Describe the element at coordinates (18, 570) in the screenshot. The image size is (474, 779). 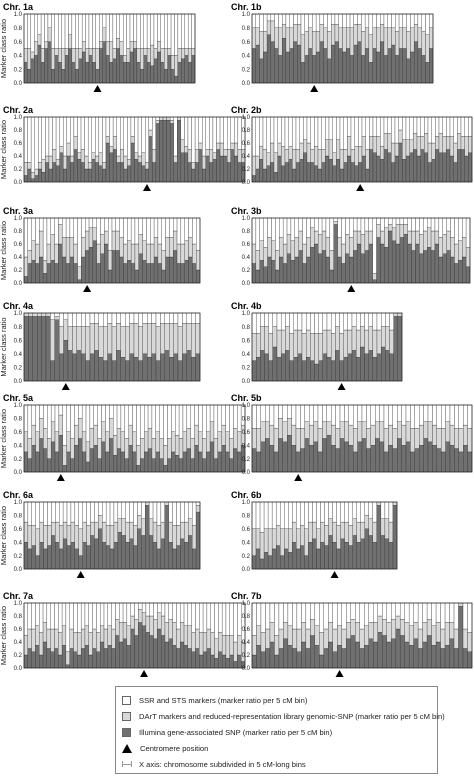
I see `y-tick-label: 0.0` at that location.